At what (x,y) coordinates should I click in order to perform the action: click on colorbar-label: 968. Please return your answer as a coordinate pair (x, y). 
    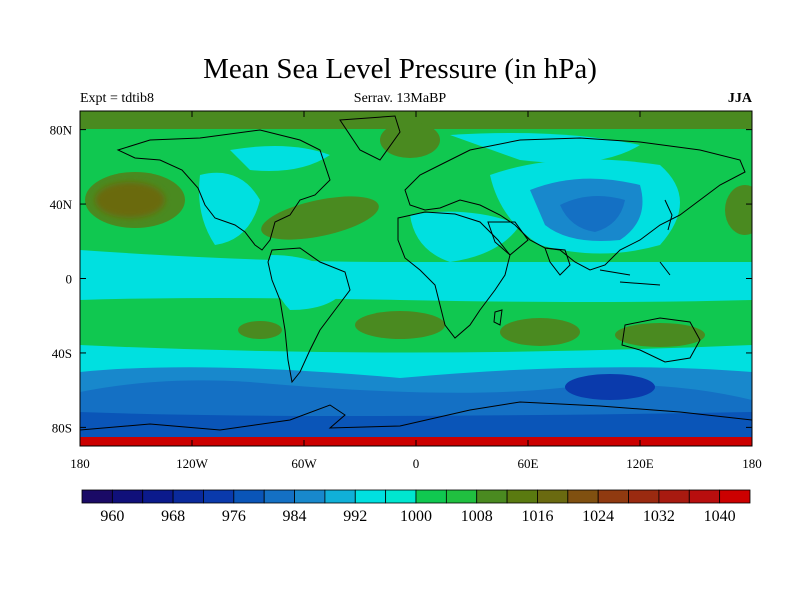
    Looking at the image, I should click on (173, 516).